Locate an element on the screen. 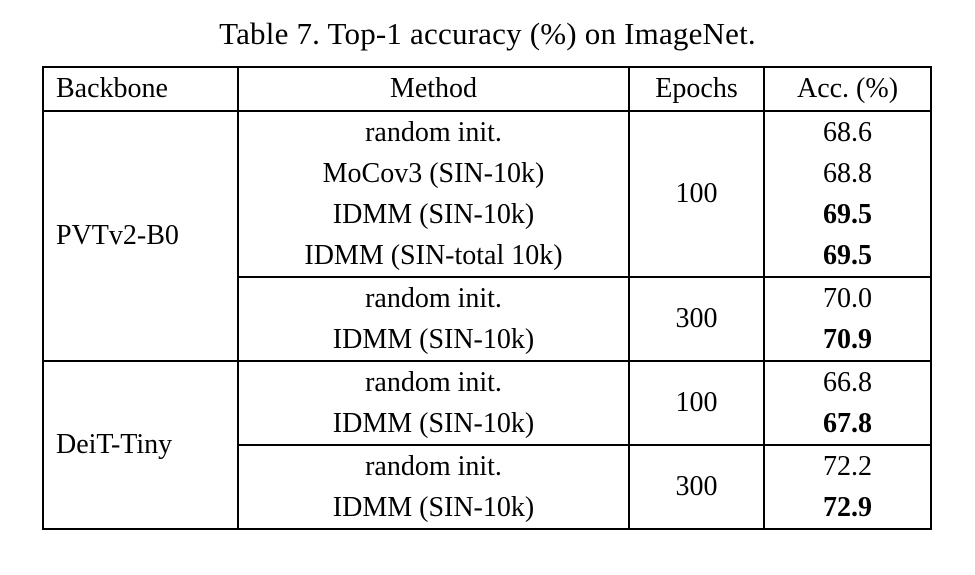  header-epochs: Epochs is located at coordinates (696, 89).